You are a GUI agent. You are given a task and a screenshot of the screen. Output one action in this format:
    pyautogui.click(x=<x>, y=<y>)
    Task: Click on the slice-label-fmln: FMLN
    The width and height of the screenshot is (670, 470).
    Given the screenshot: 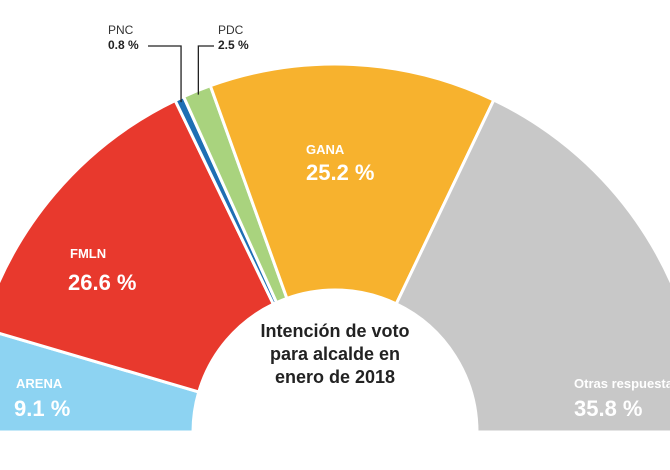 What is the action you would take?
    pyautogui.click(x=88, y=253)
    